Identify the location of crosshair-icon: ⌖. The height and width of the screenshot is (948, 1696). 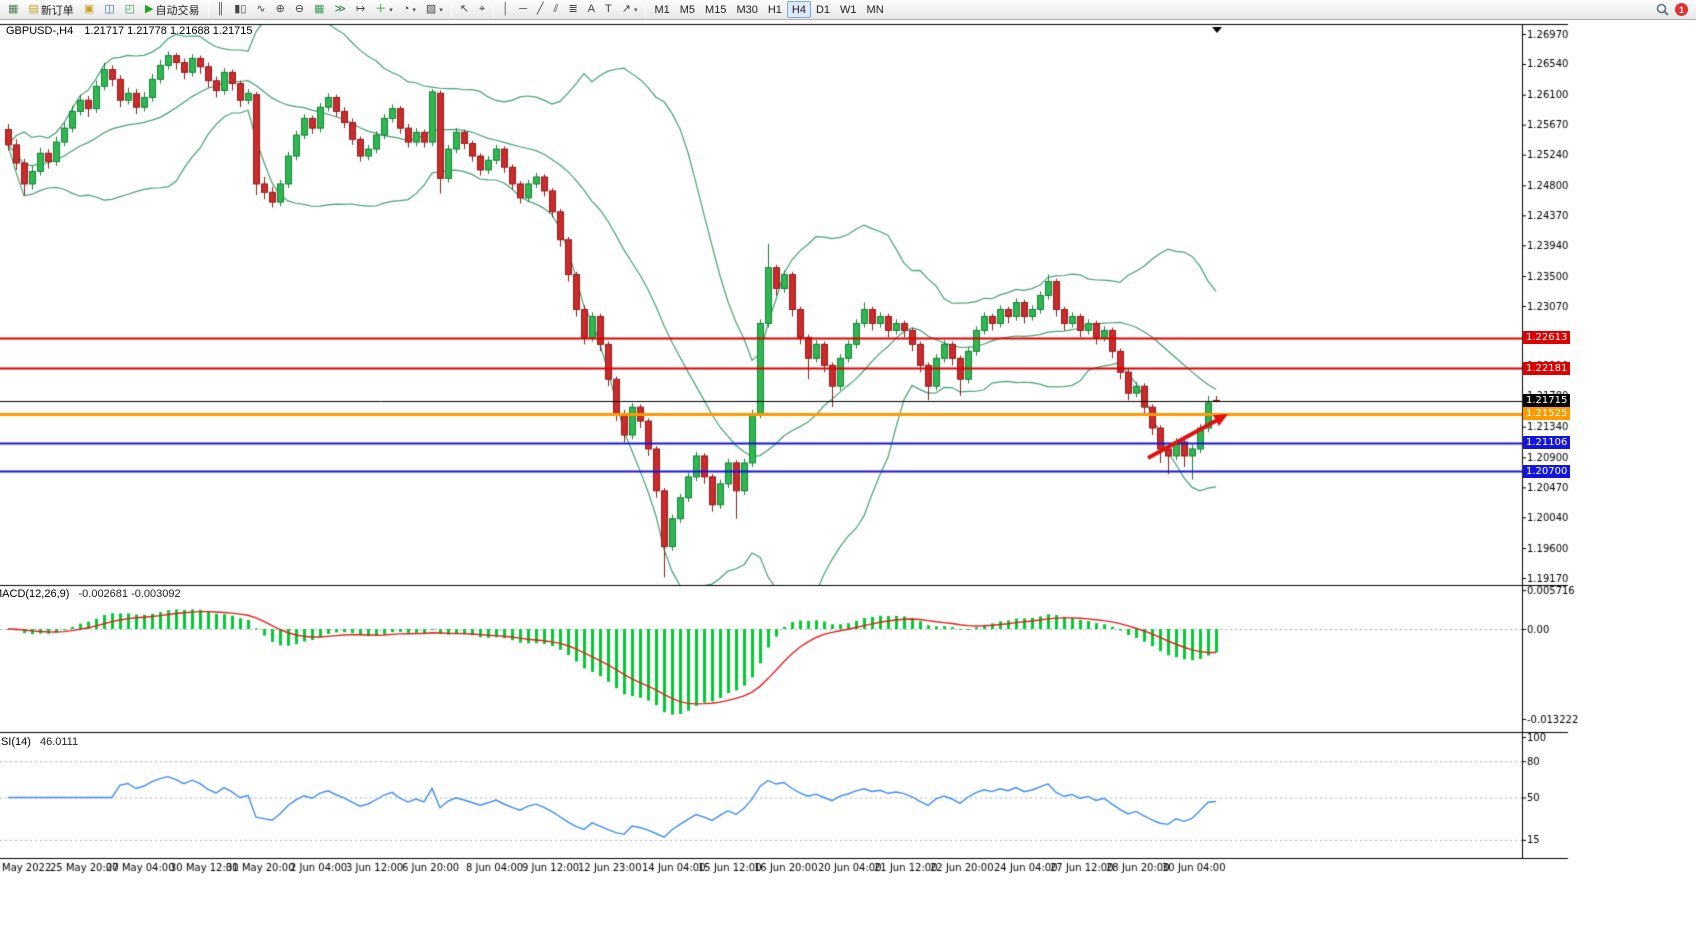
(482, 9).